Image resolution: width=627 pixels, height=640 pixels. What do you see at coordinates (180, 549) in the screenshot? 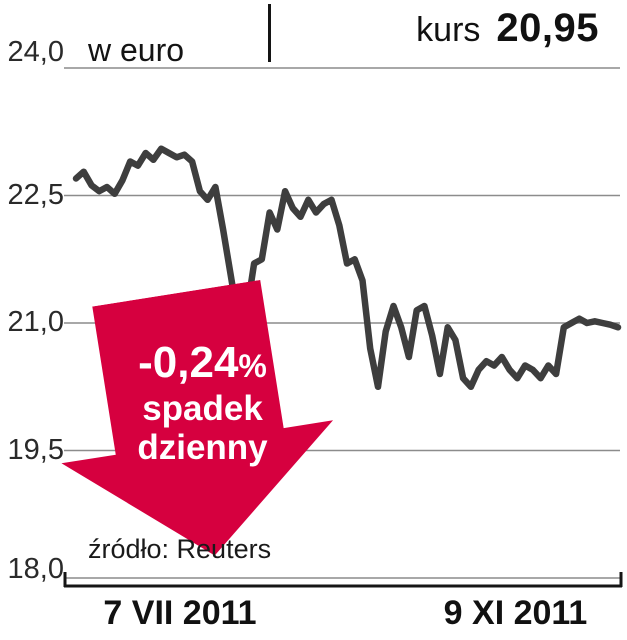
I see `source-label: źródło: Reuters` at bounding box center [180, 549].